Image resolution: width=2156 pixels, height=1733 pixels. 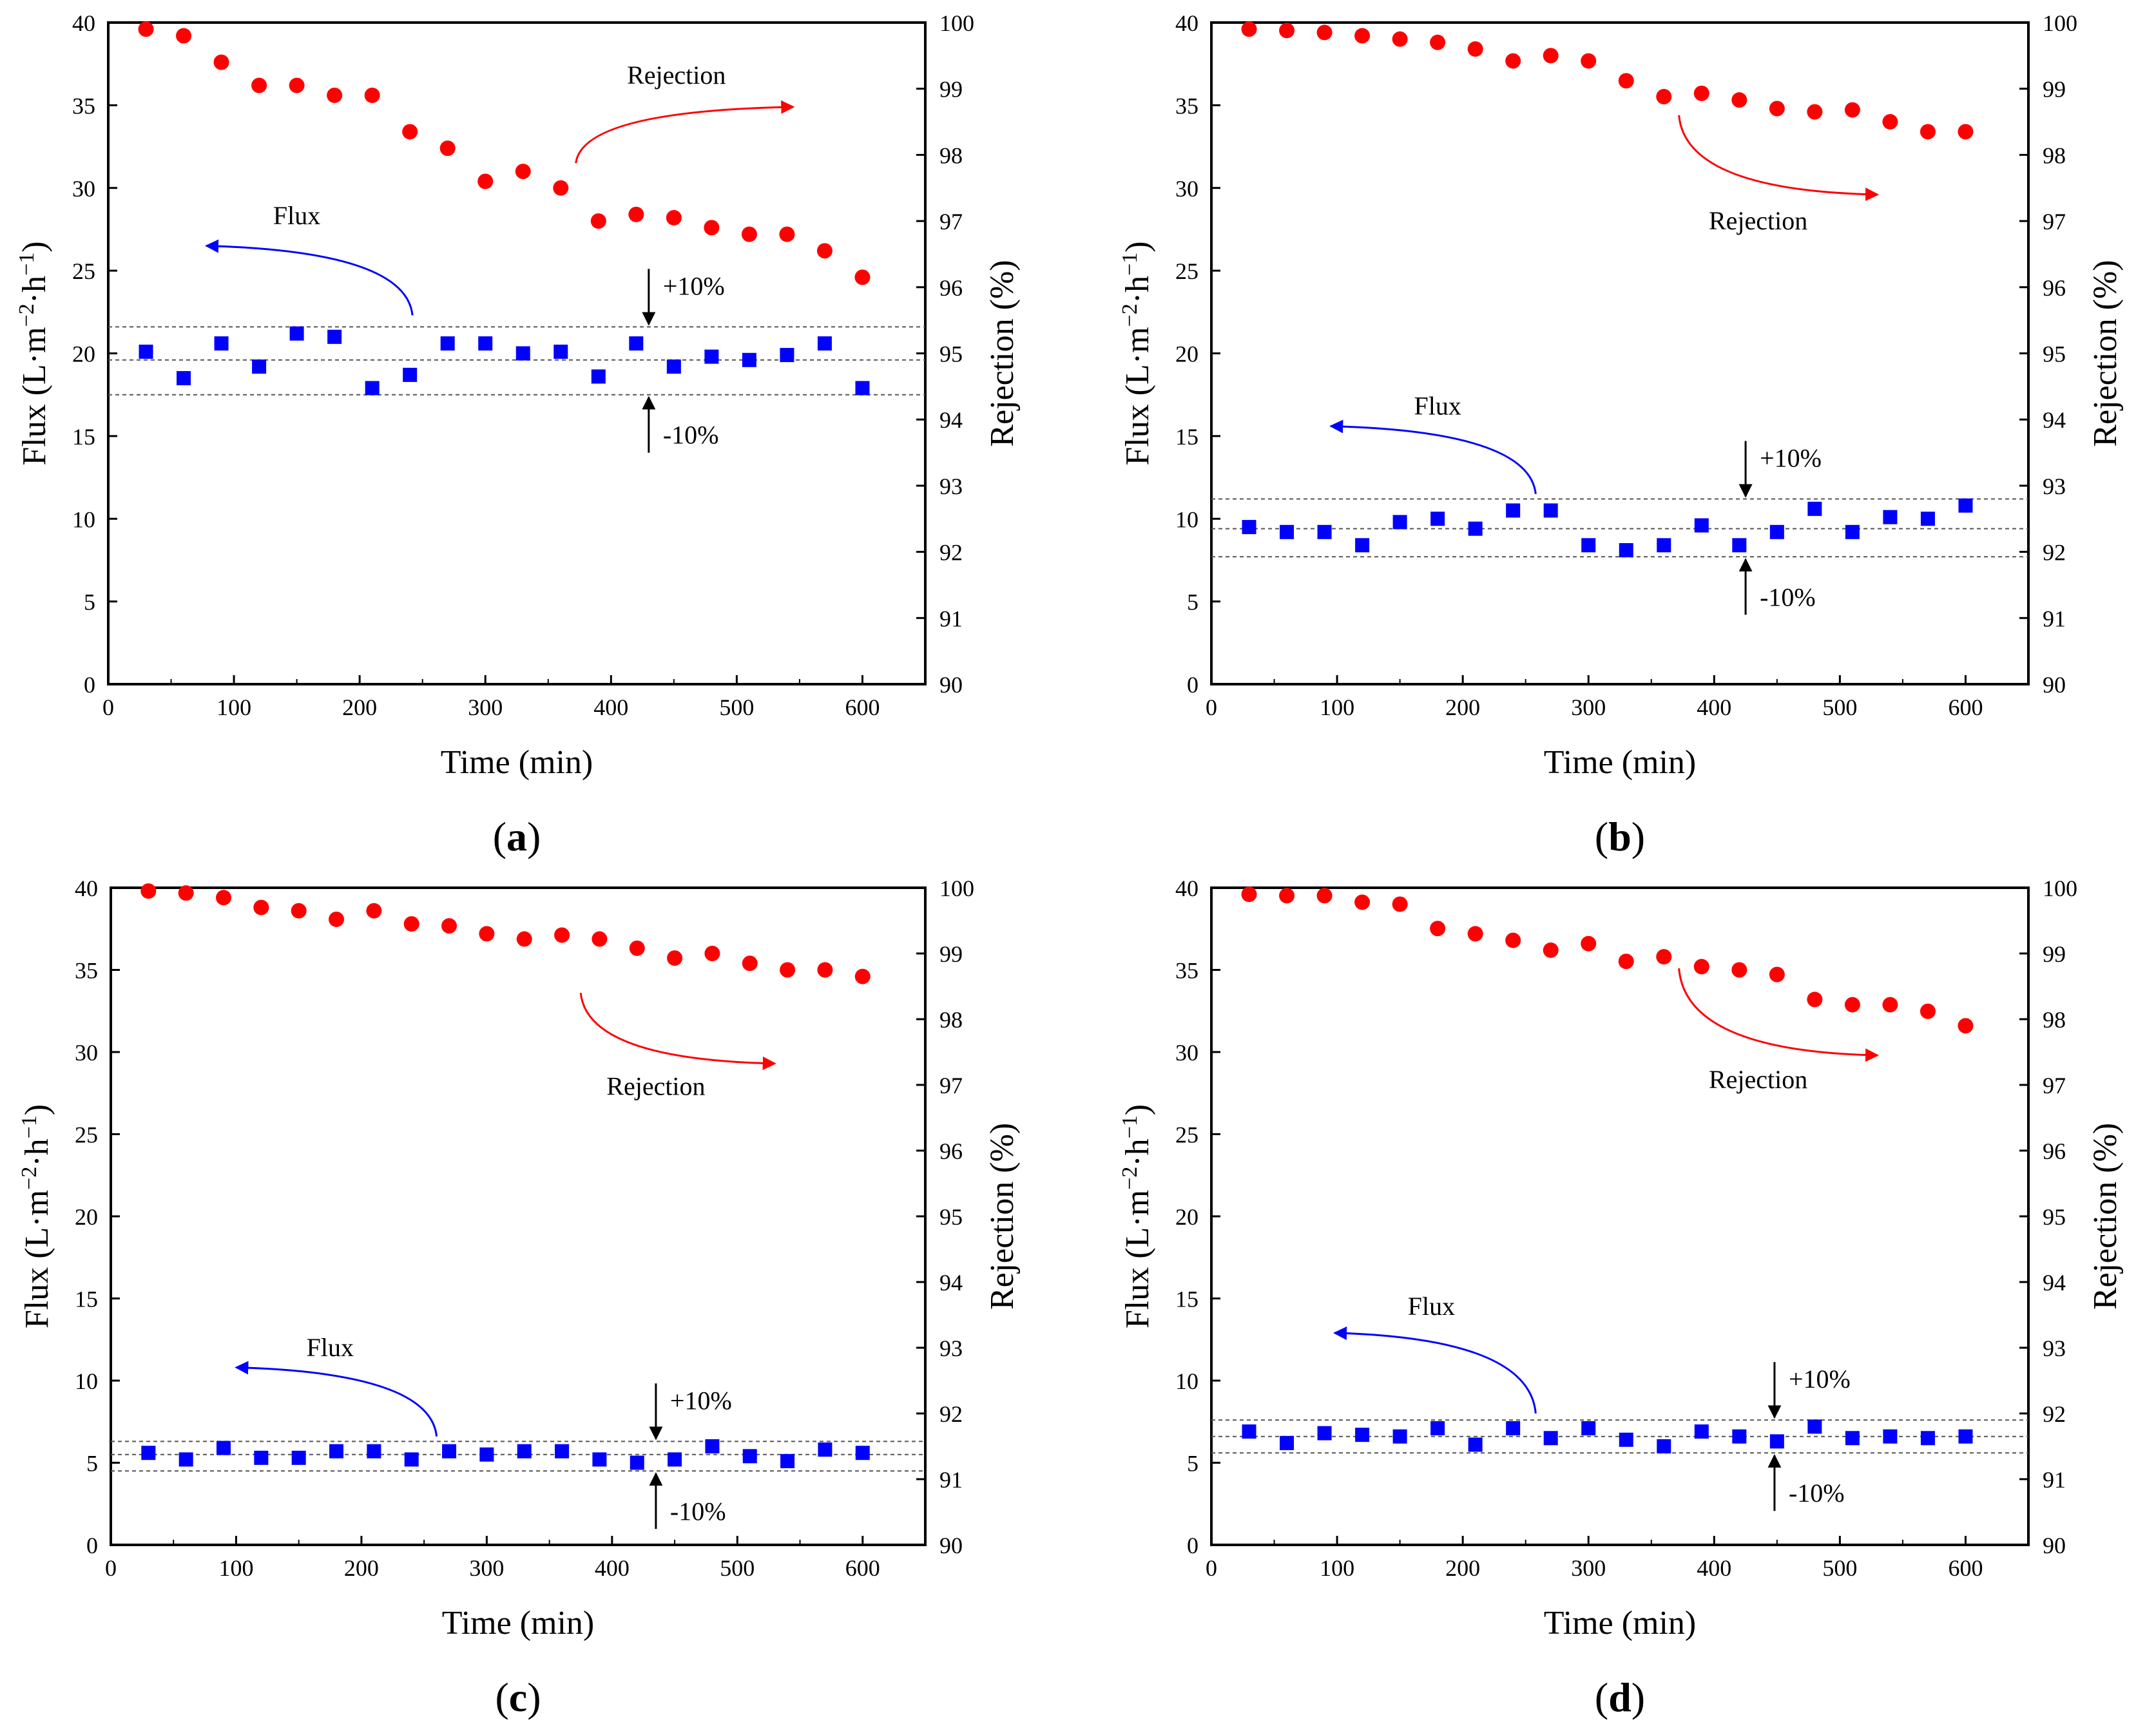 What do you see at coordinates (1620, 762) in the screenshot?
I see `x-axis-title: Time (min)` at bounding box center [1620, 762].